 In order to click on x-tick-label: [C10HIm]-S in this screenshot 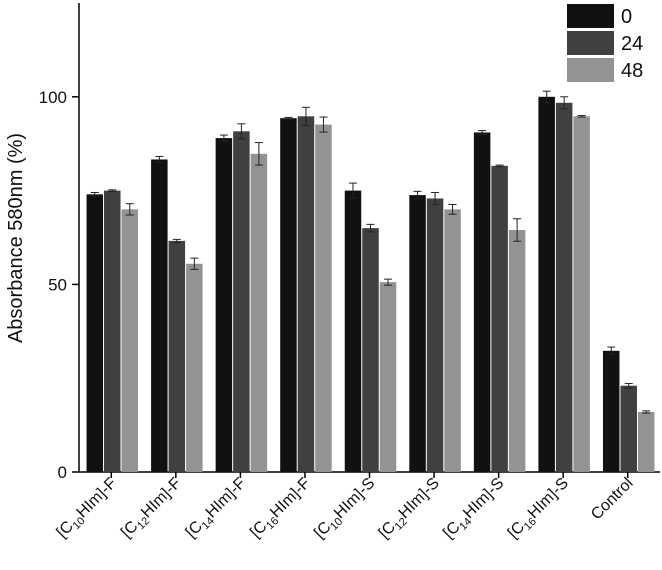, I will do `click(345, 509)`.